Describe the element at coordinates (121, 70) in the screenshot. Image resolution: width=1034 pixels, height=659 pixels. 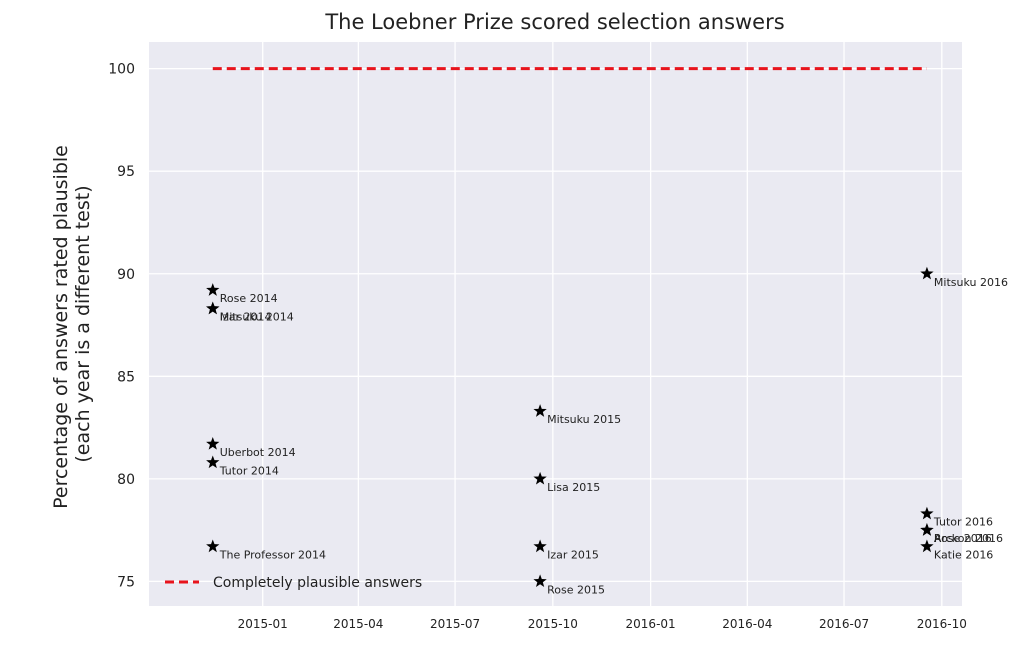
I see `y-tick-label: 100` at that location.